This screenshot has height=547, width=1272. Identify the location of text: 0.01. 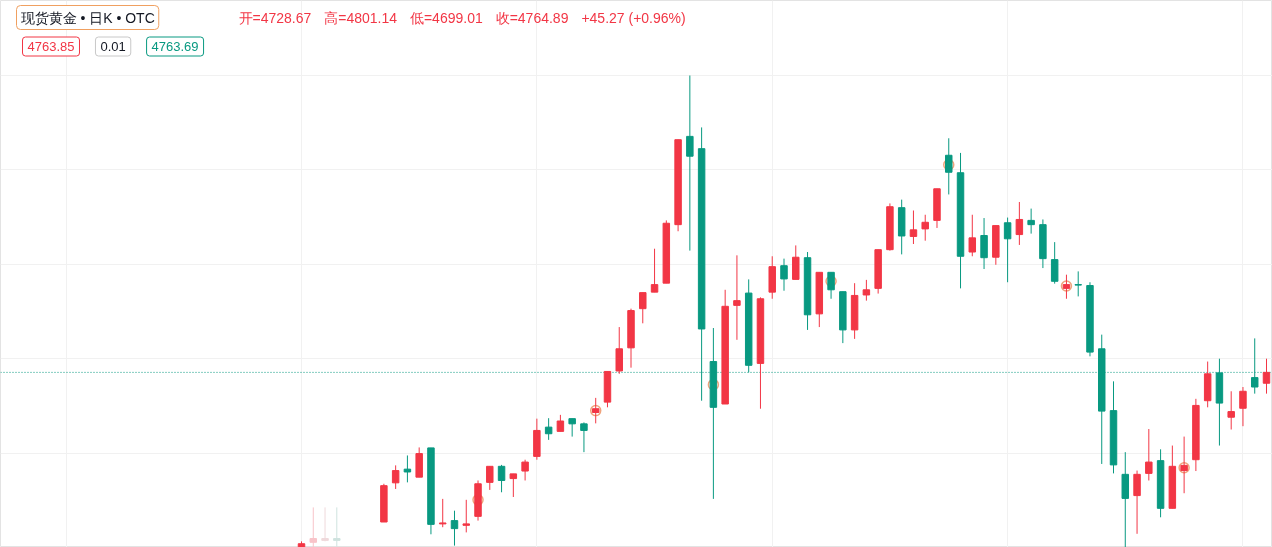
(113, 46).